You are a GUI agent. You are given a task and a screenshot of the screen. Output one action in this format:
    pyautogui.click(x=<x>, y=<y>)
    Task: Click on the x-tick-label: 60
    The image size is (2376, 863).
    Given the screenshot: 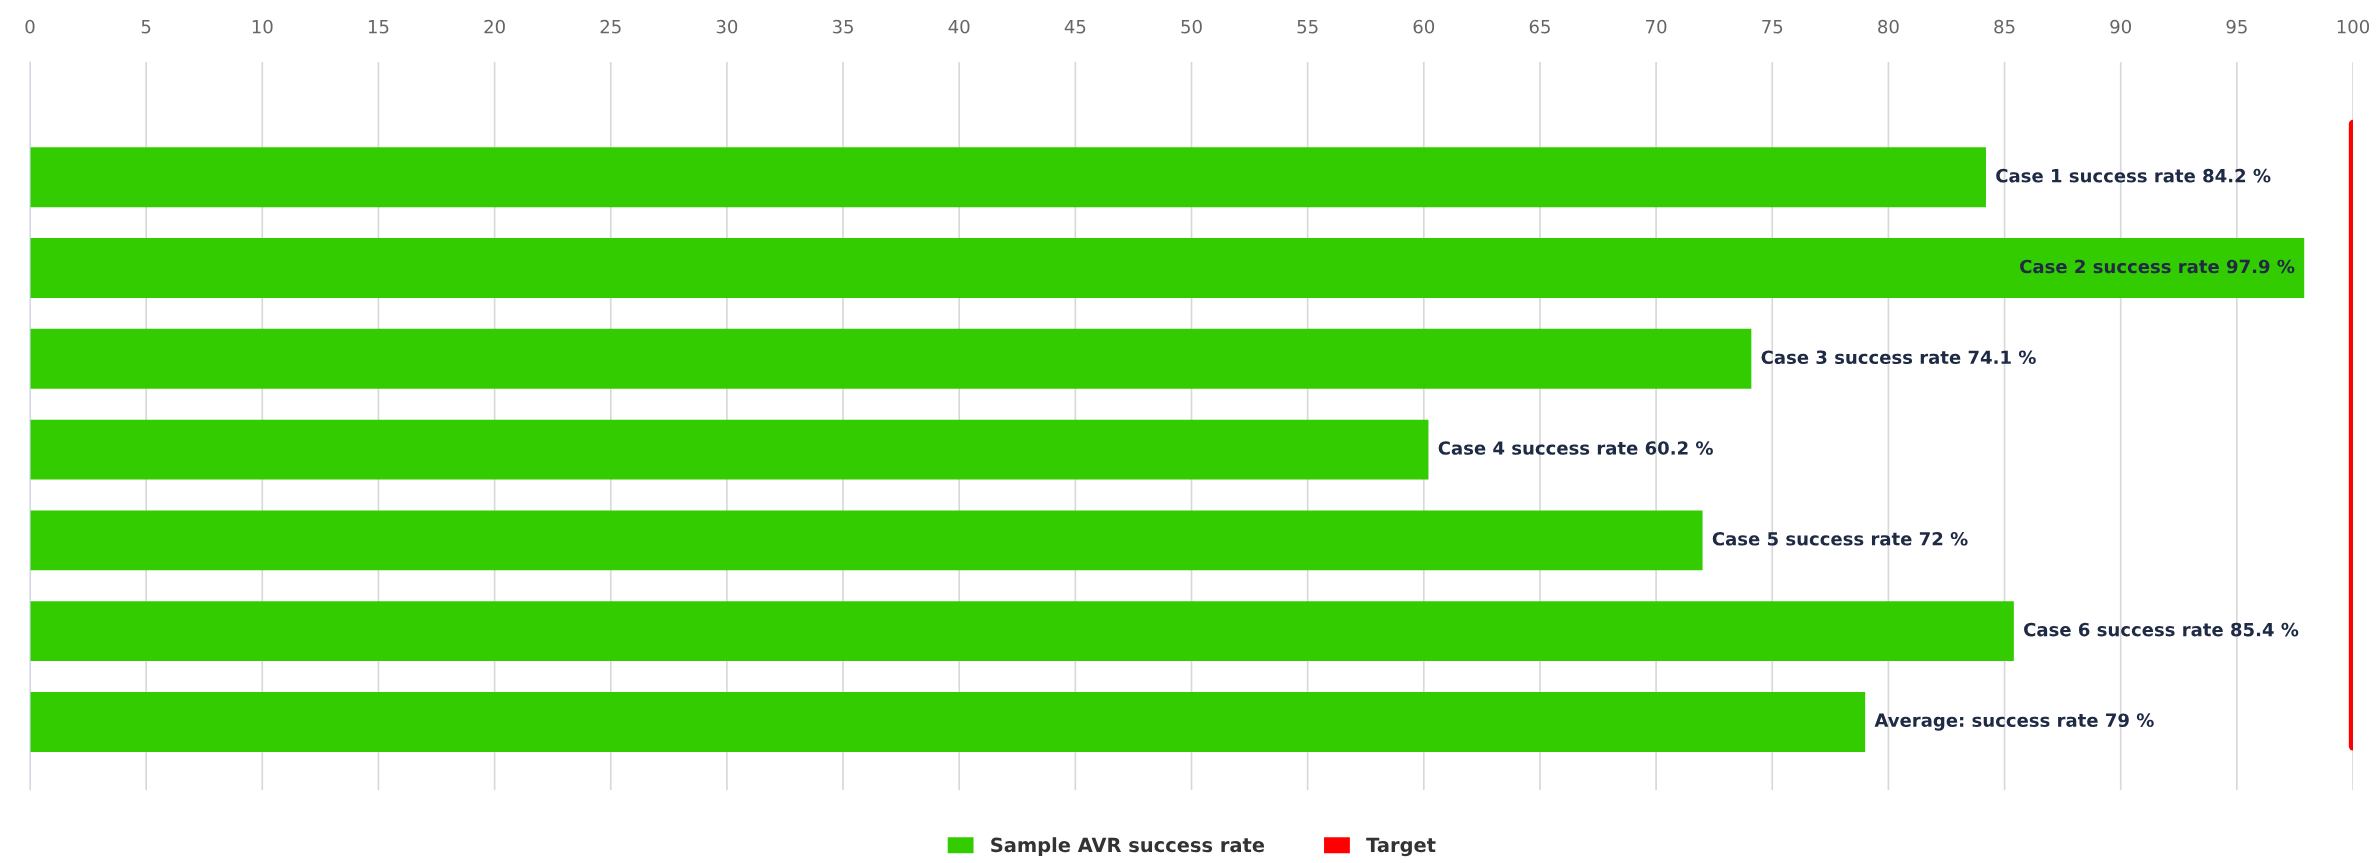 What is the action you would take?
    pyautogui.click(x=1424, y=26)
    